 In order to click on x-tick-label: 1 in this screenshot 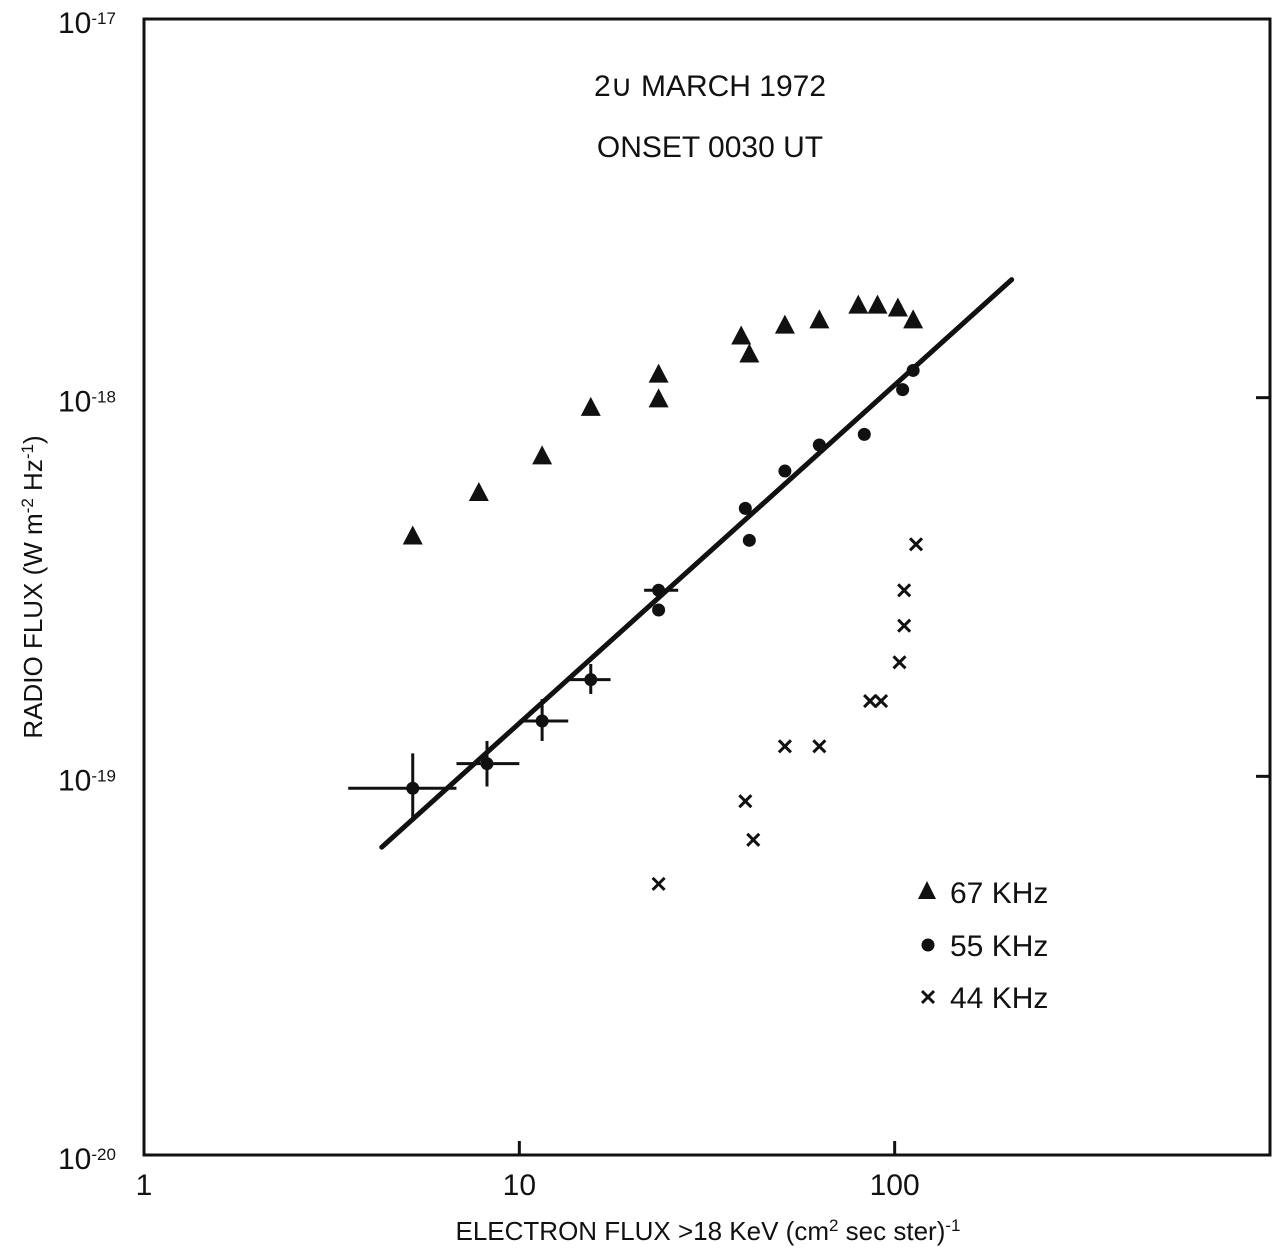, I will do `click(144, 1185)`.